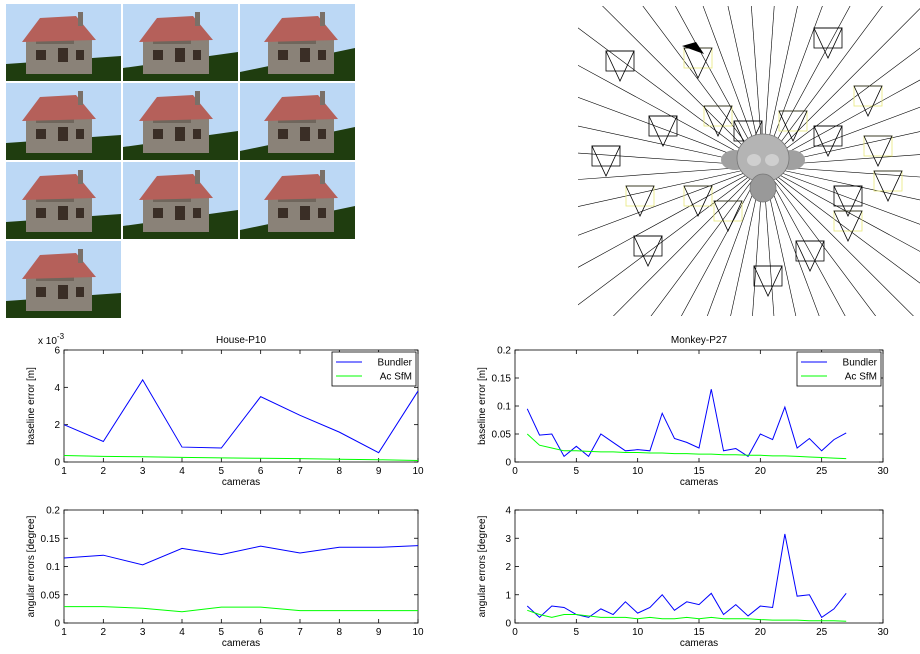  I want to click on camera-frustums, so click(747, 162).